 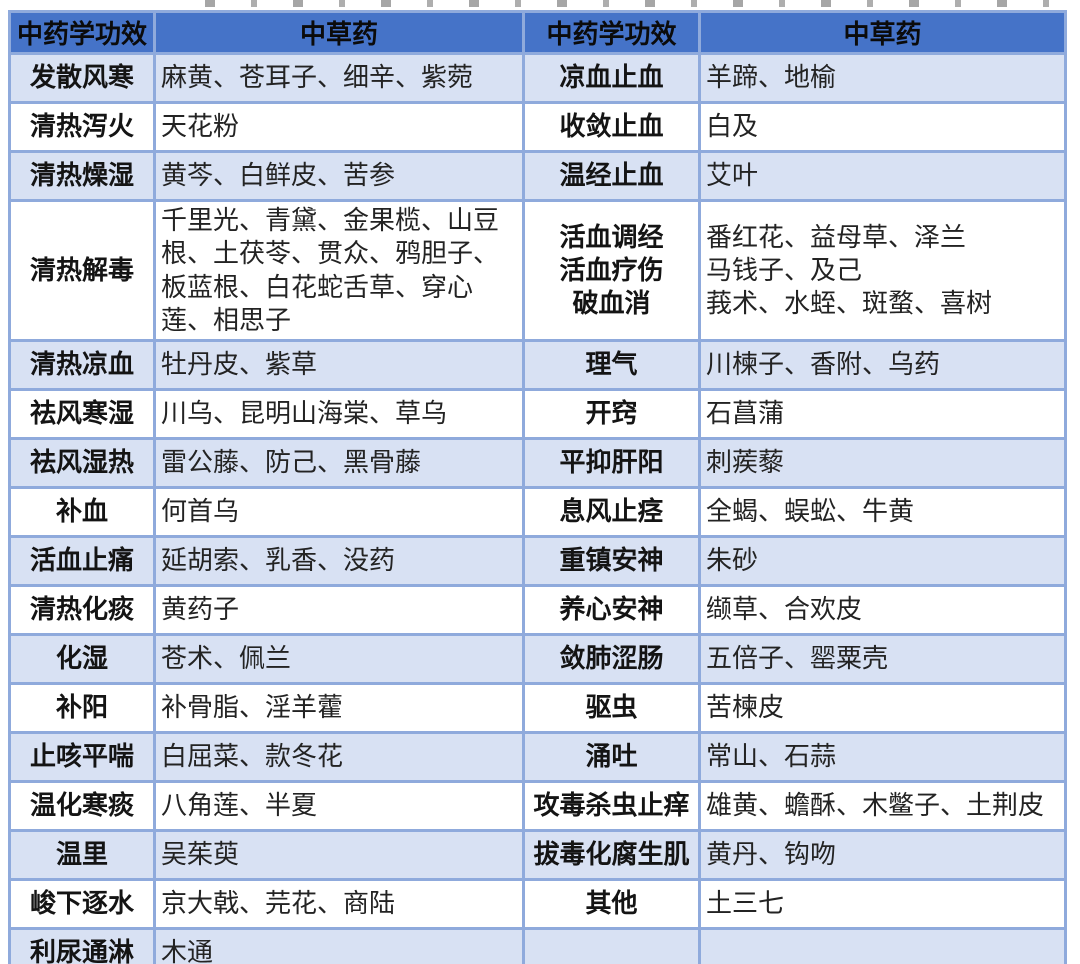 I want to click on herbs-cell: 雄黄、蟾酥、木鳖子、土荆皮, so click(x=882, y=806).